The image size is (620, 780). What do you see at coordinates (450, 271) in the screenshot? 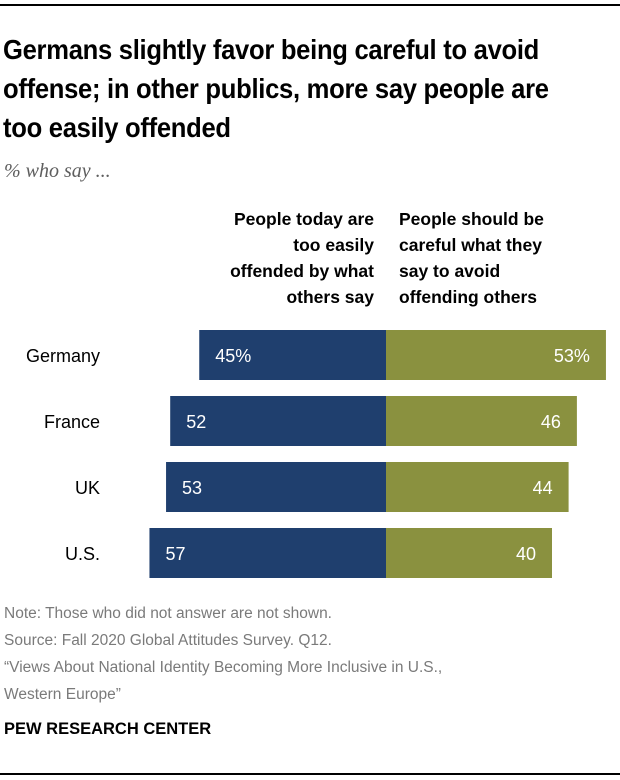
I see `right-header-line: say to avoid` at bounding box center [450, 271].